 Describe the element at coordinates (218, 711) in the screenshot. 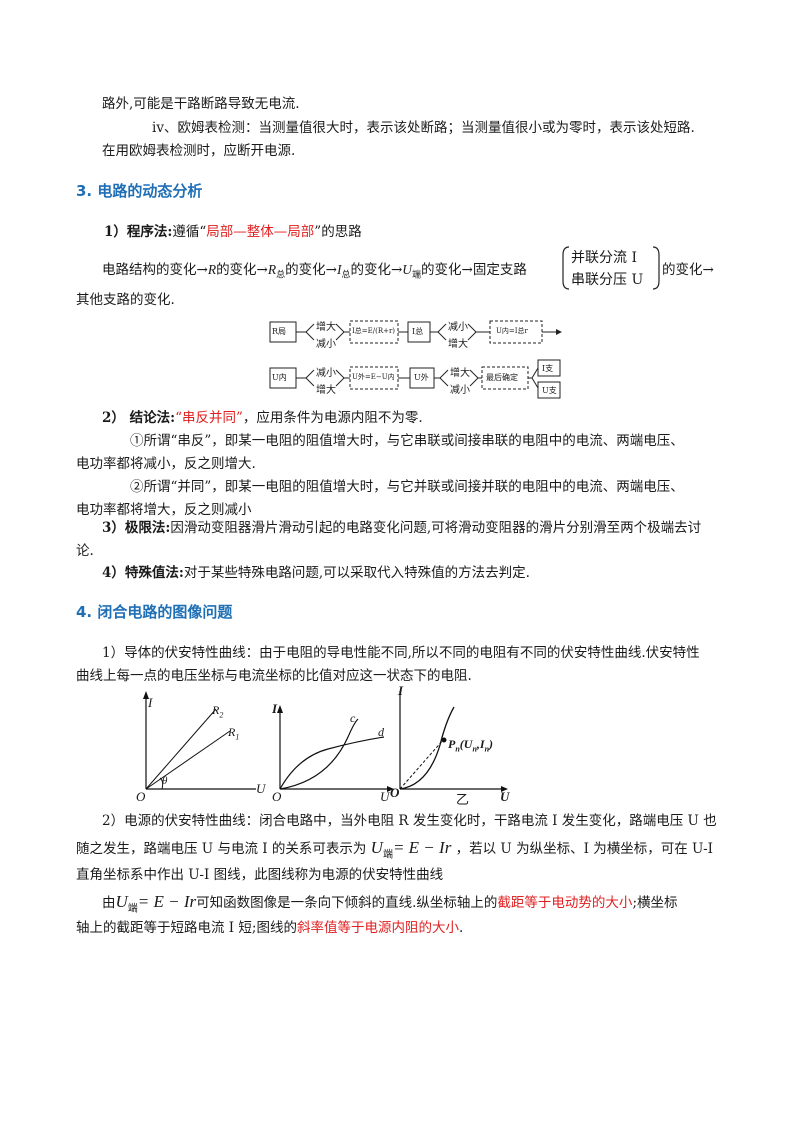

I see `line-label: R2` at that location.